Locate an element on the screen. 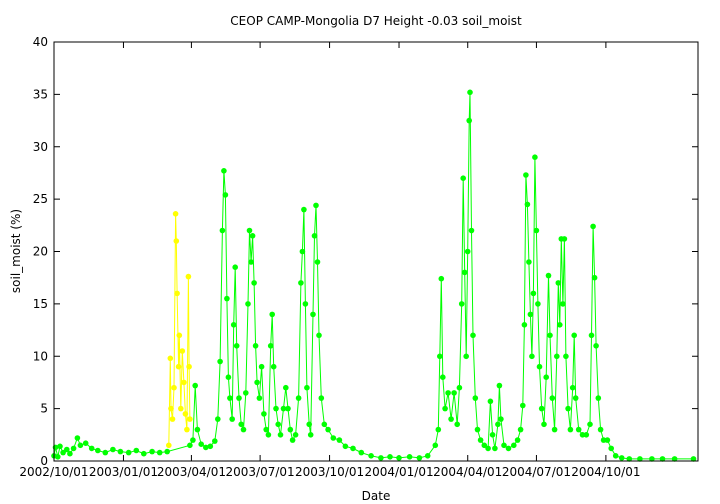 The width and height of the screenshot is (720, 504). x-tick-label: 2004/01/01 is located at coordinates (398, 472).